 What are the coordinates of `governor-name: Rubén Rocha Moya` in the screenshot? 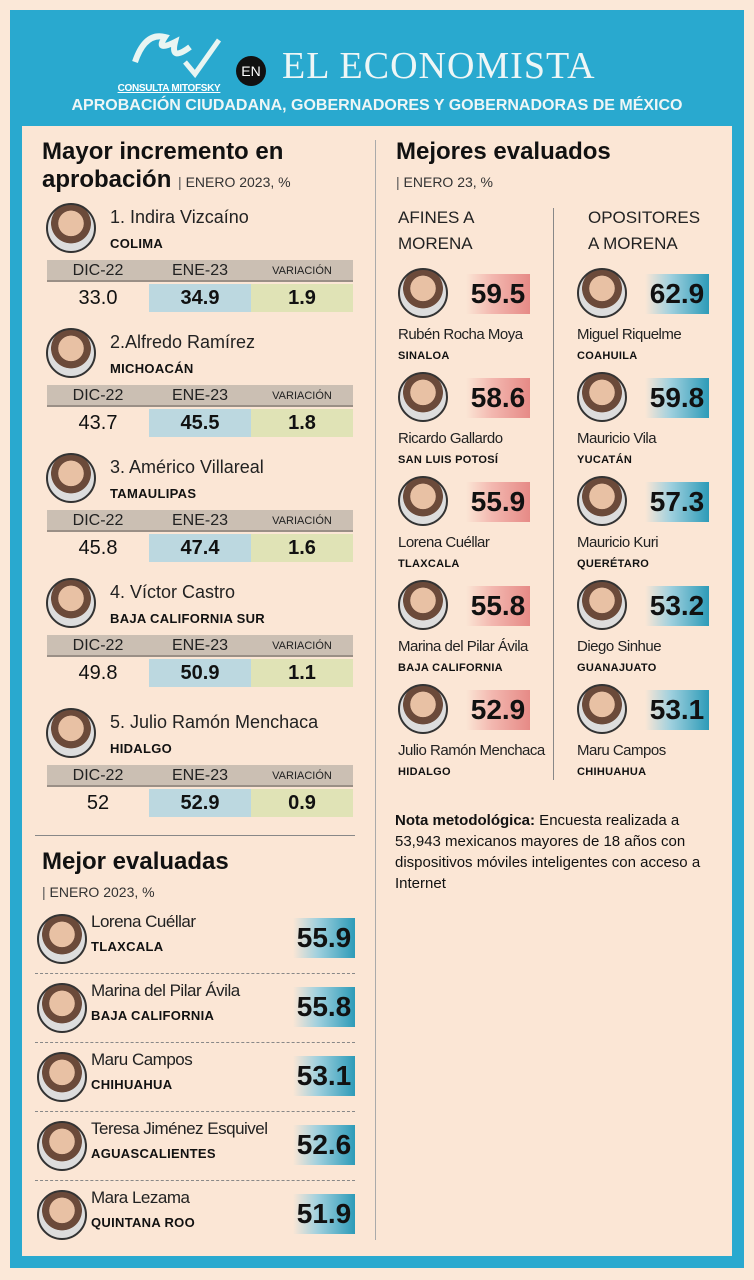 It's located at (460, 334).